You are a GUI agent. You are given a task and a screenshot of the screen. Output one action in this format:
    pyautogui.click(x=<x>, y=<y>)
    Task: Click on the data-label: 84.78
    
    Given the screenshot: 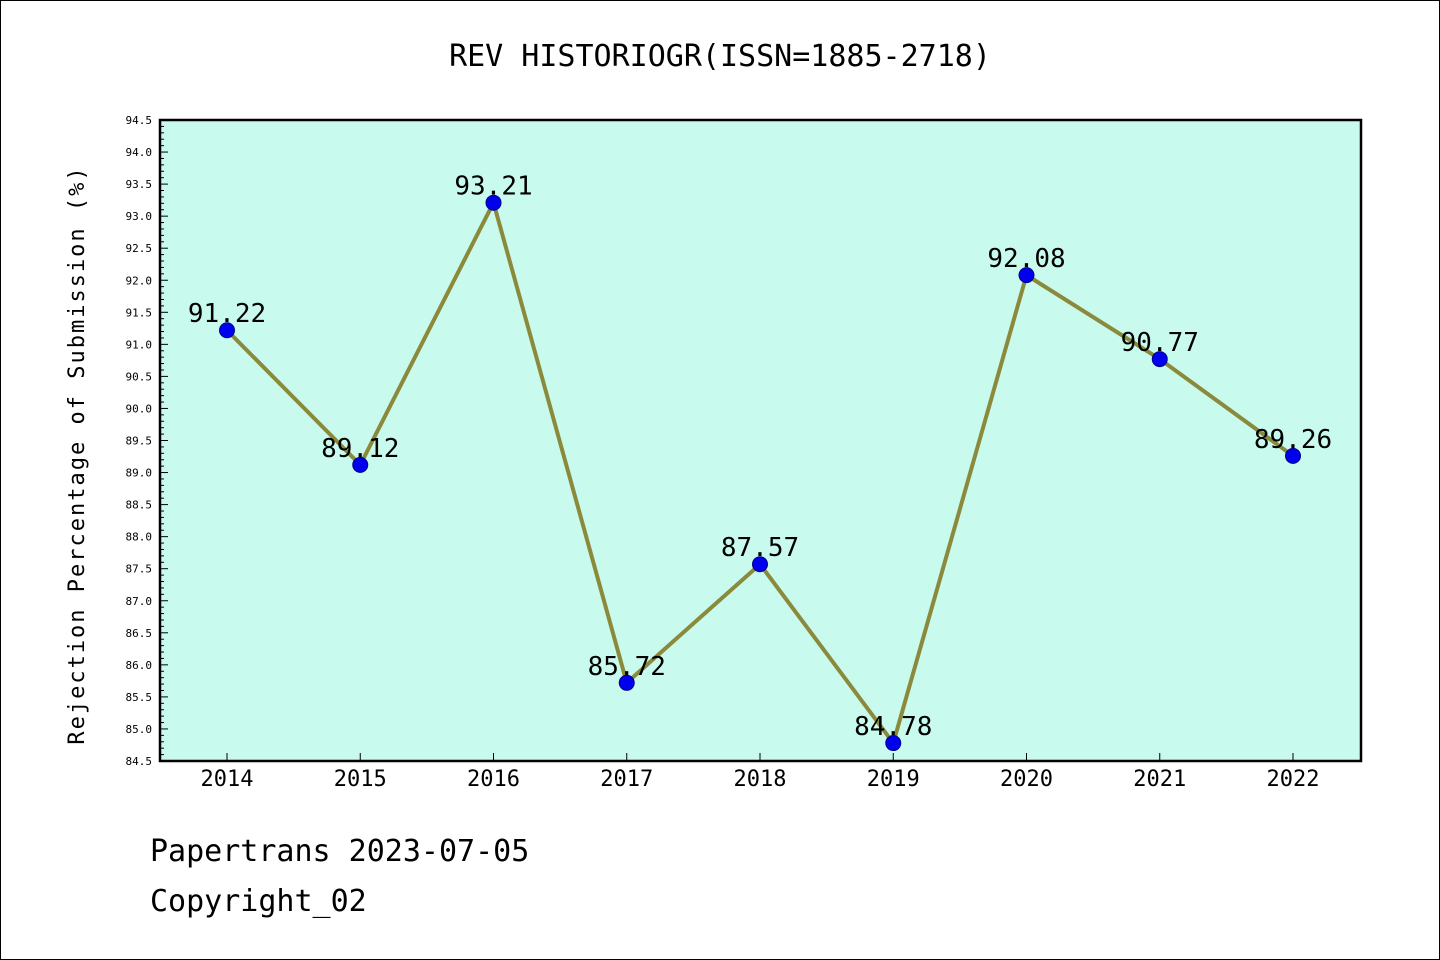 What is the action you would take?
    pyautogui.click(x=893, y=727)
    